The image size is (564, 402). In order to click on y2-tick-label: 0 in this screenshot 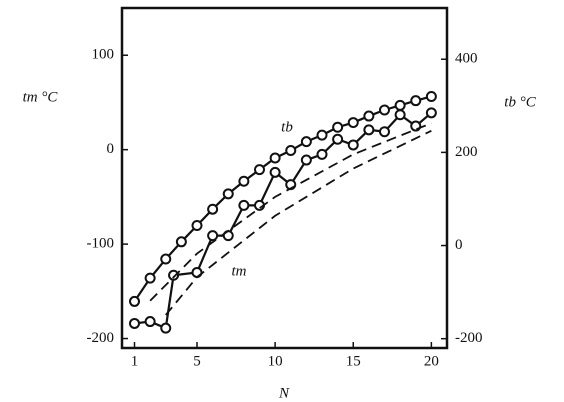, I will do `click(459, 245)`.